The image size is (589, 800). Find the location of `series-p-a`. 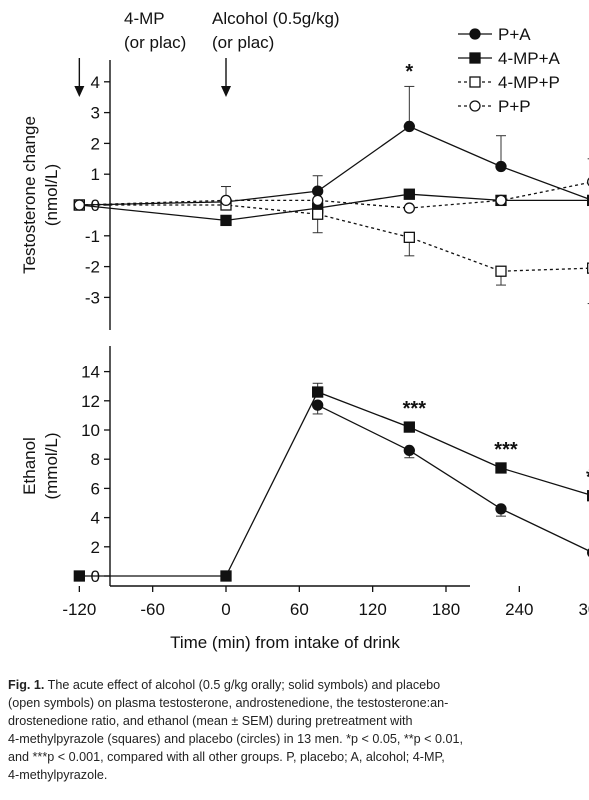

series-p-a is located at coordinates (450, 478).